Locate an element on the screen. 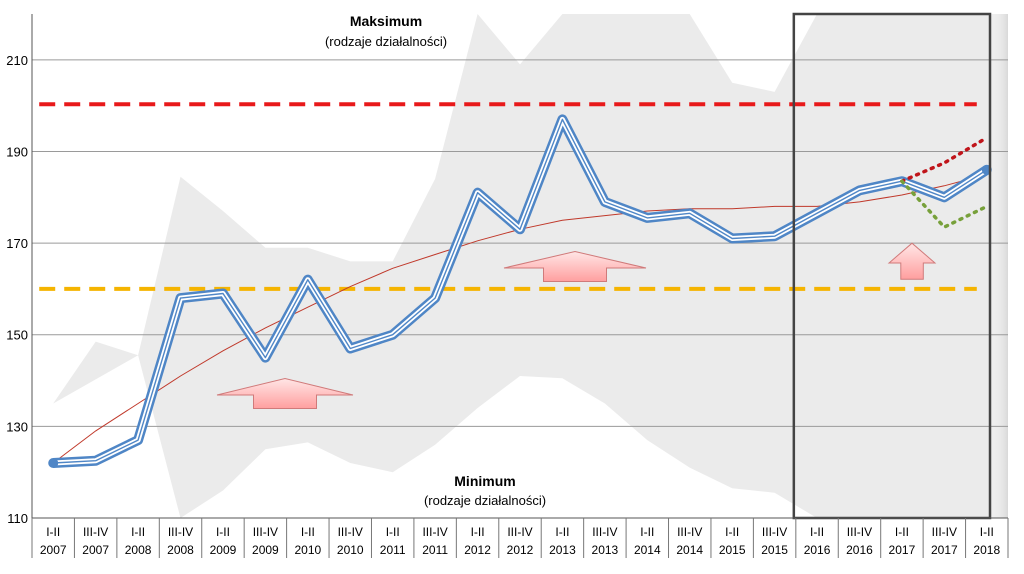  band-edge-shade is located at coordinates (998, 266).